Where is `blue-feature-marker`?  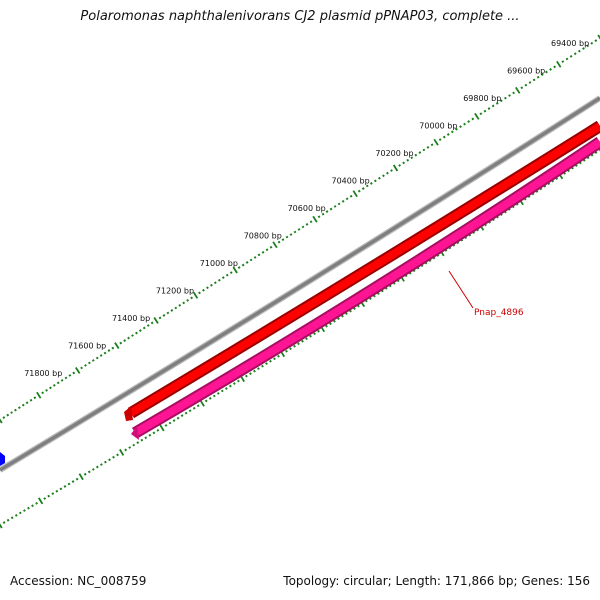 blue-feature-marker is located at coordinates (2, 459).